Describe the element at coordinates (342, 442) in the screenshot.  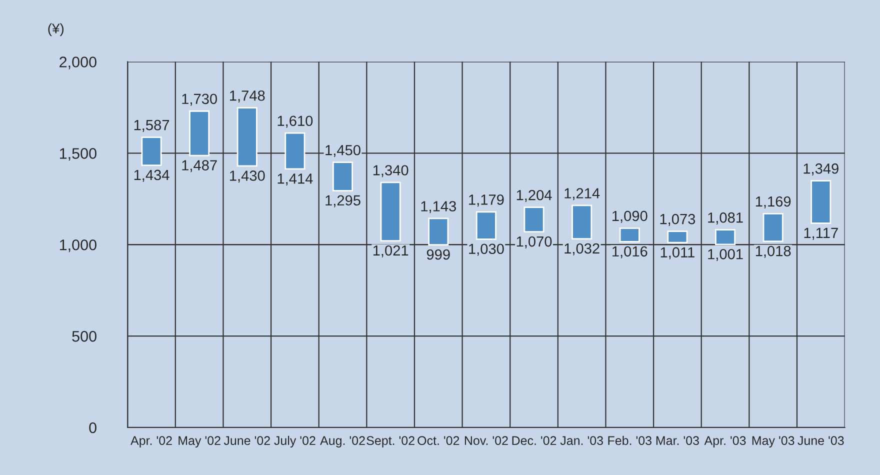
I see `x-tick-label: Aug. '02` at that location.